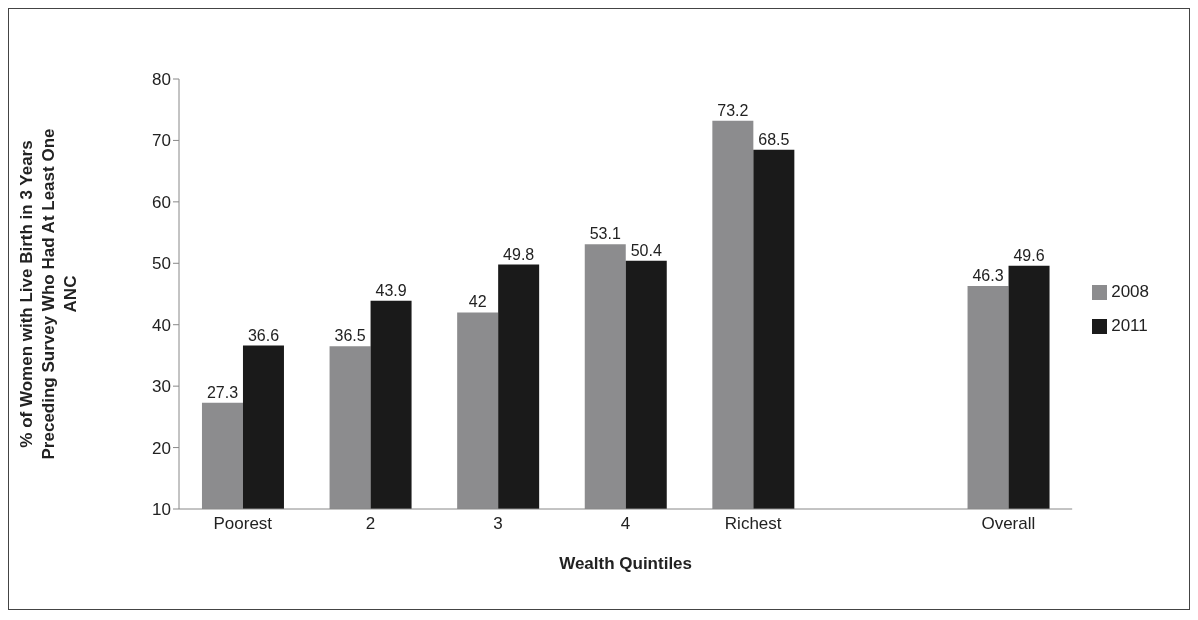 The height and width of the screenshot is (620, 1198). Describe the element at coordinates (222, 392) in the screenshot. I see `data-label: 27.3` at that location.